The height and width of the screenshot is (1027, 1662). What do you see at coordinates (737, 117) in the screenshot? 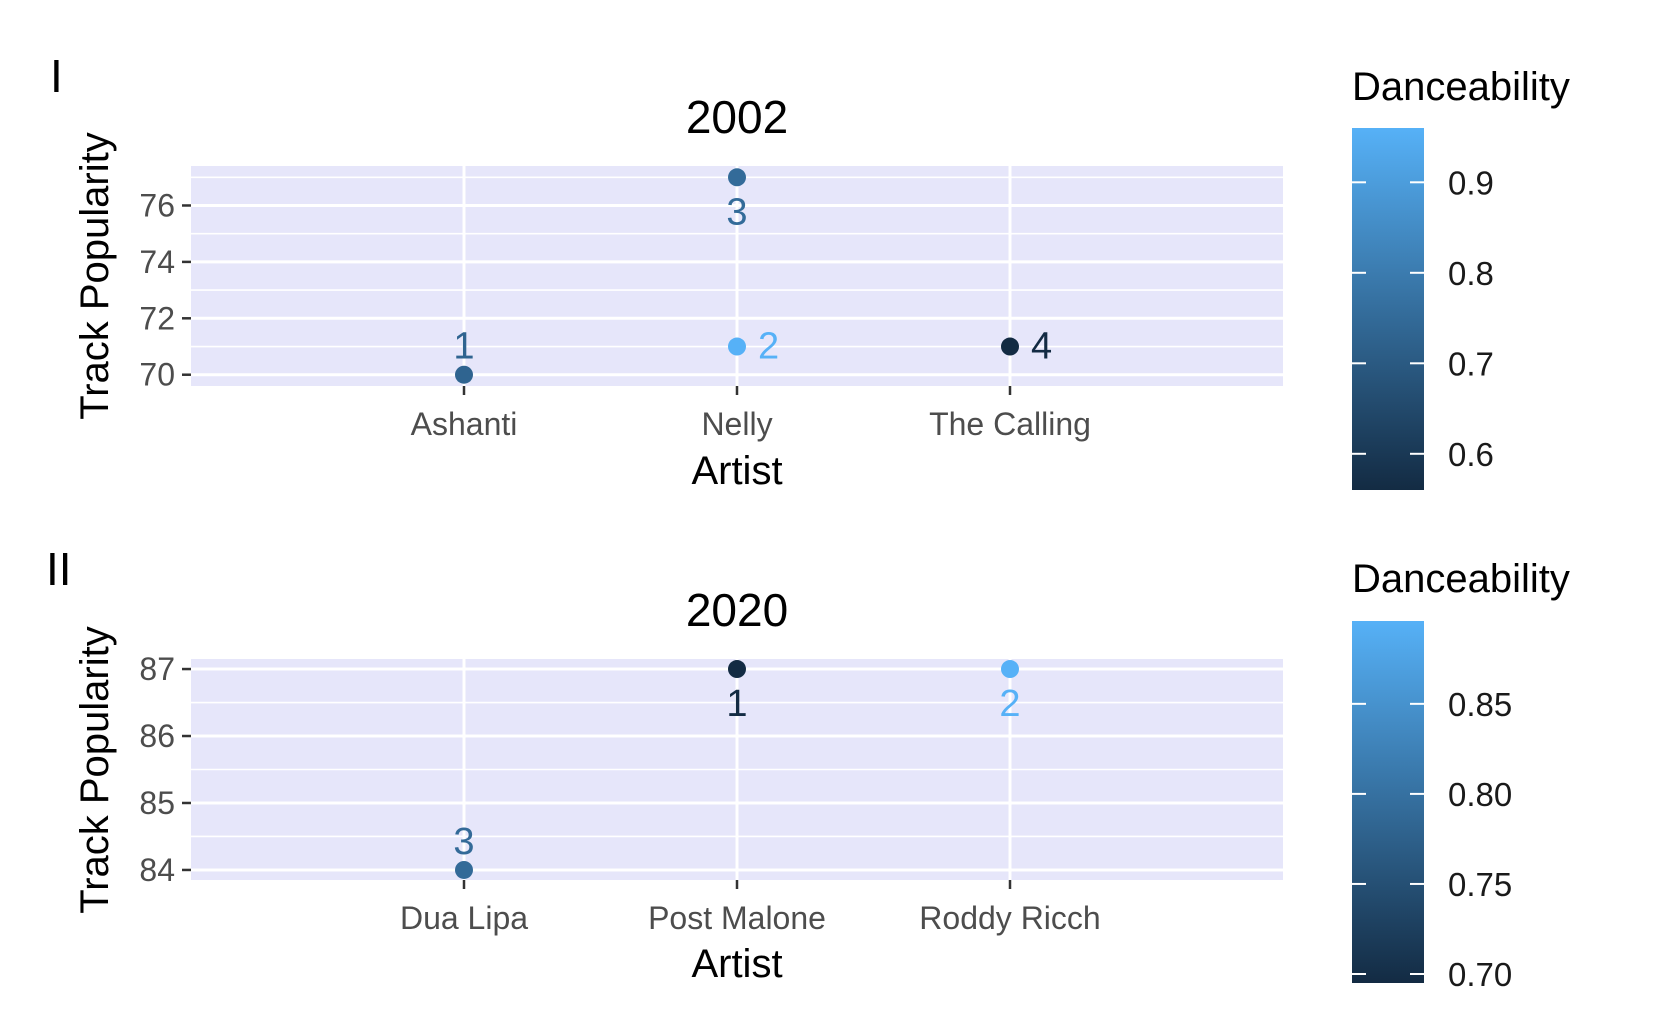
I see `chart-title: 2002` at bounding box center [737, 117].